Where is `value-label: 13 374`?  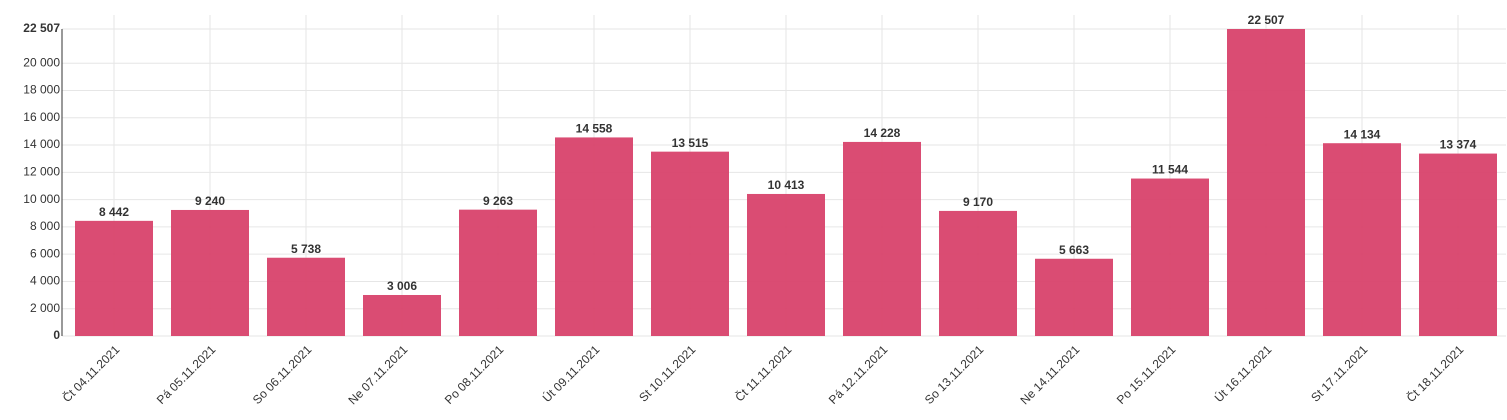 value-label: 13 374 is located at coordinates (1458, 145).